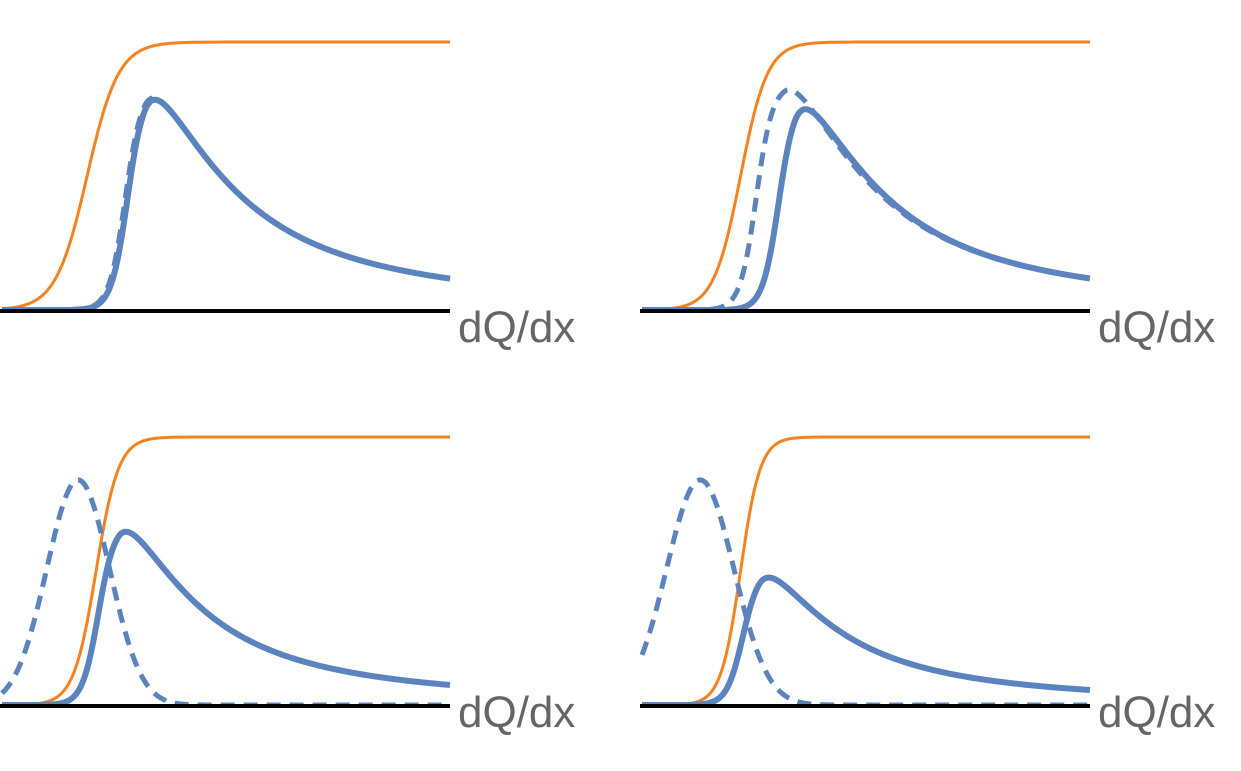 The image size is (1241, 771). Describe the element at coordinates (1157, 327) in the screenshot. I see `x-axis-label-2: dQ/dx` at that location.